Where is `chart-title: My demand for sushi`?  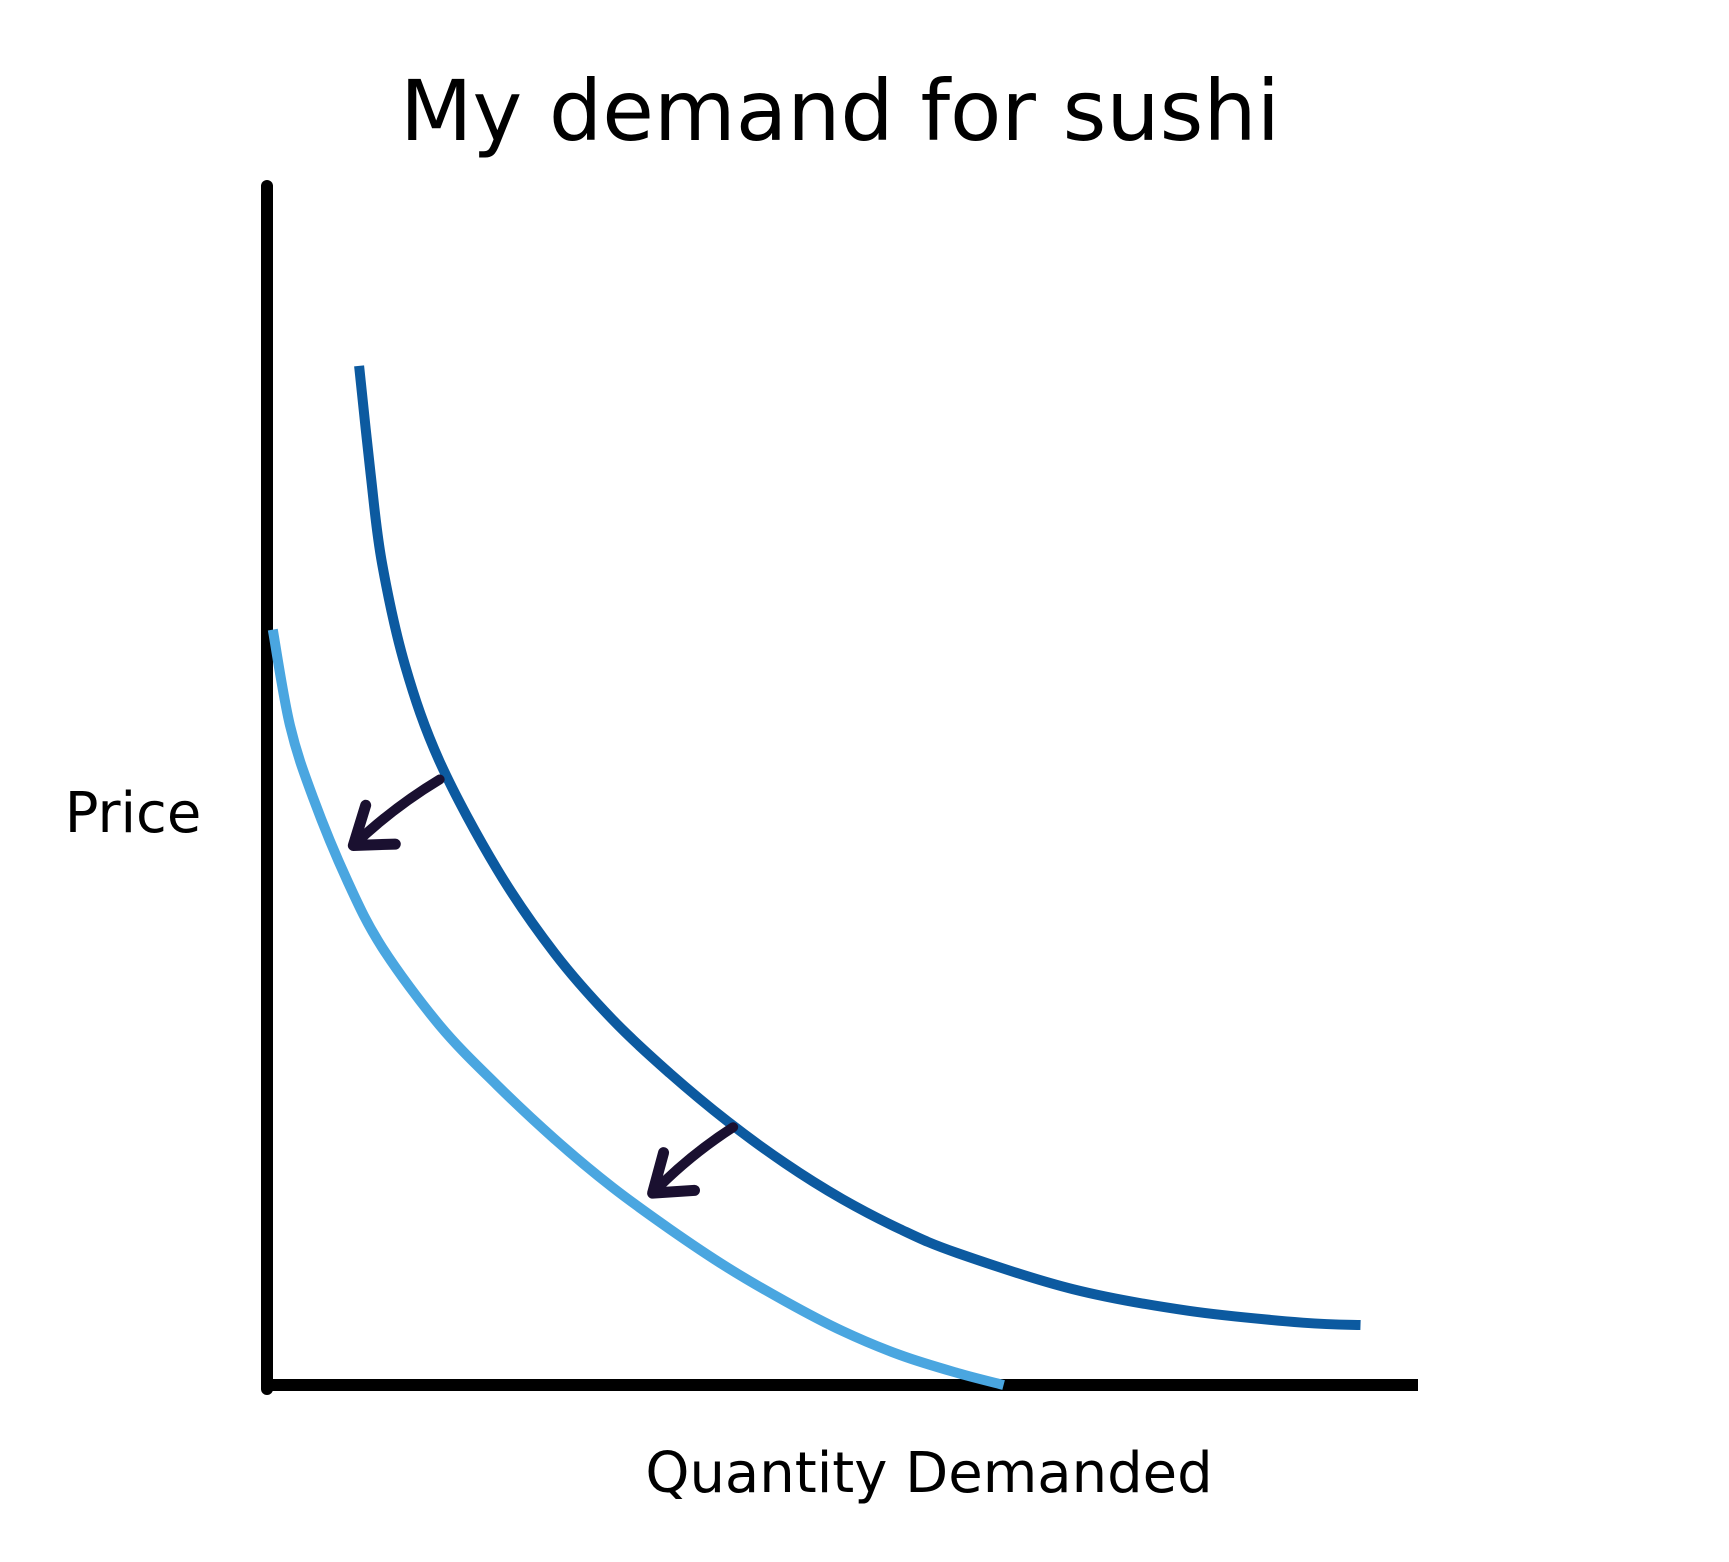
chart-title: My demand for sushi is located at coordinates (840, 111).